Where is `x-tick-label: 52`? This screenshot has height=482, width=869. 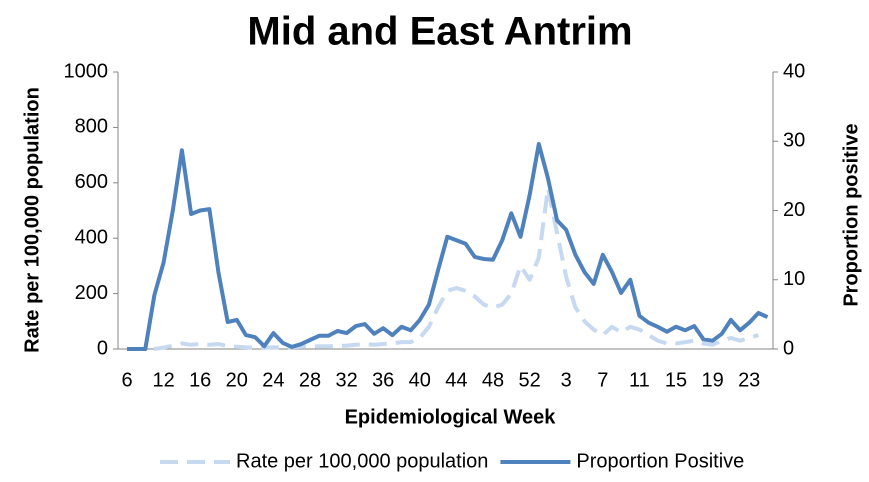
x-tick-label: 52 is located at coordinates (529, 380).